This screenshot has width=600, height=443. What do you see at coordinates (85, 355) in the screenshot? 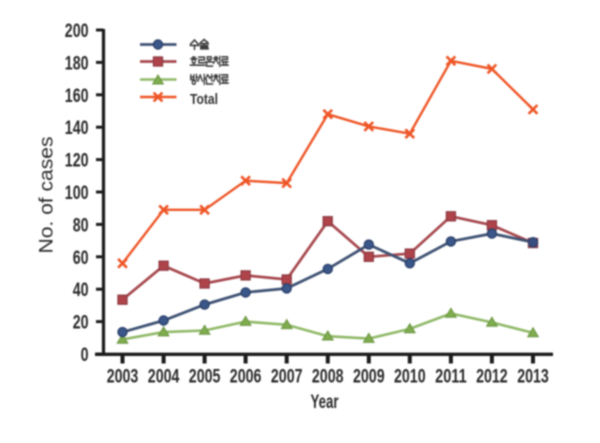
I see `svg-text: 0` at bounding box center [85, 355].